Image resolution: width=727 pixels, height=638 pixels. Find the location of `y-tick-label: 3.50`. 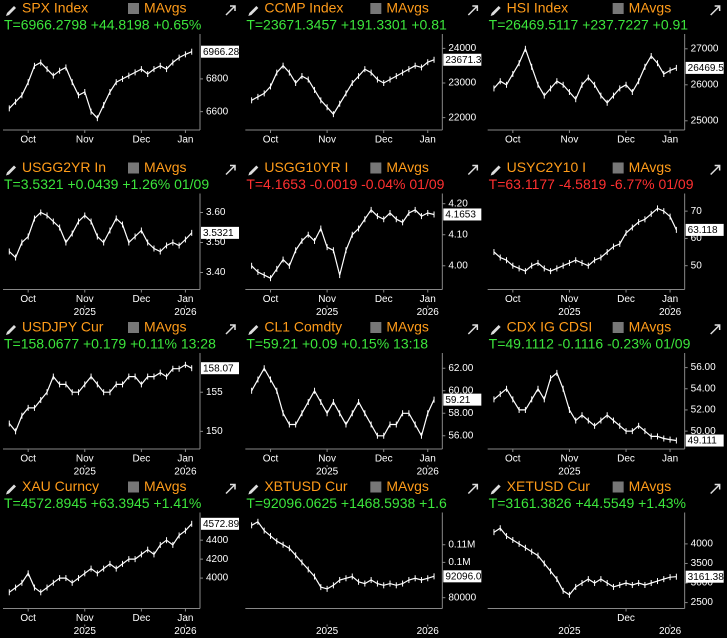

y-tick-label: 3.50 is located at coordinates (216, 242).